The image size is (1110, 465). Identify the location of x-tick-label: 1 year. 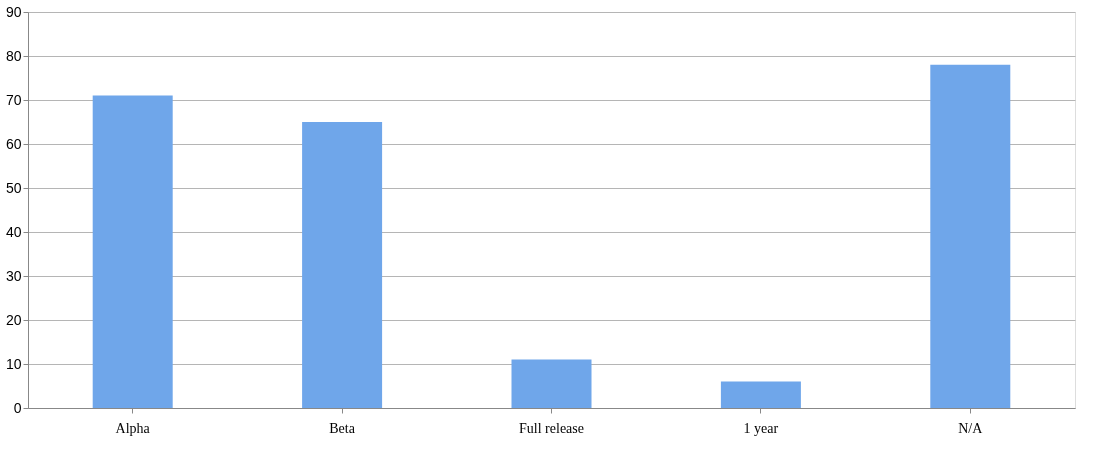
(761, 428).